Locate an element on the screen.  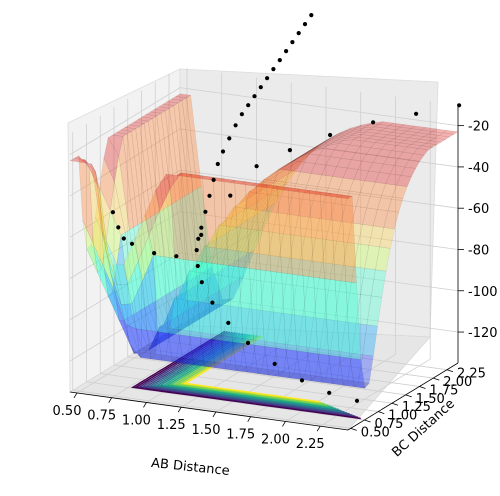
grid-line-z is located at coordinates (264, 286).